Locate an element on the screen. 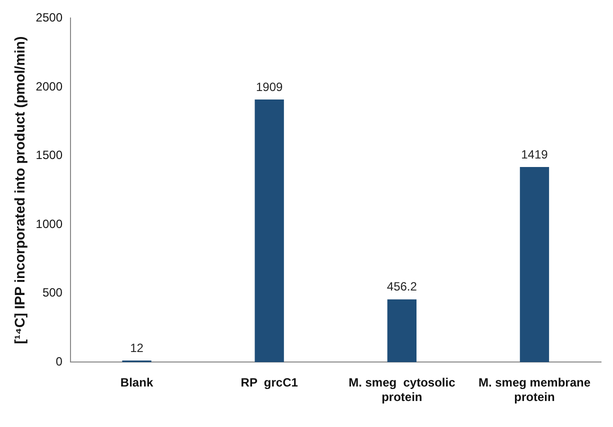 This screenshot has width=613, height=427. y-tick-label: 0 is located at coordinates (59, 361).